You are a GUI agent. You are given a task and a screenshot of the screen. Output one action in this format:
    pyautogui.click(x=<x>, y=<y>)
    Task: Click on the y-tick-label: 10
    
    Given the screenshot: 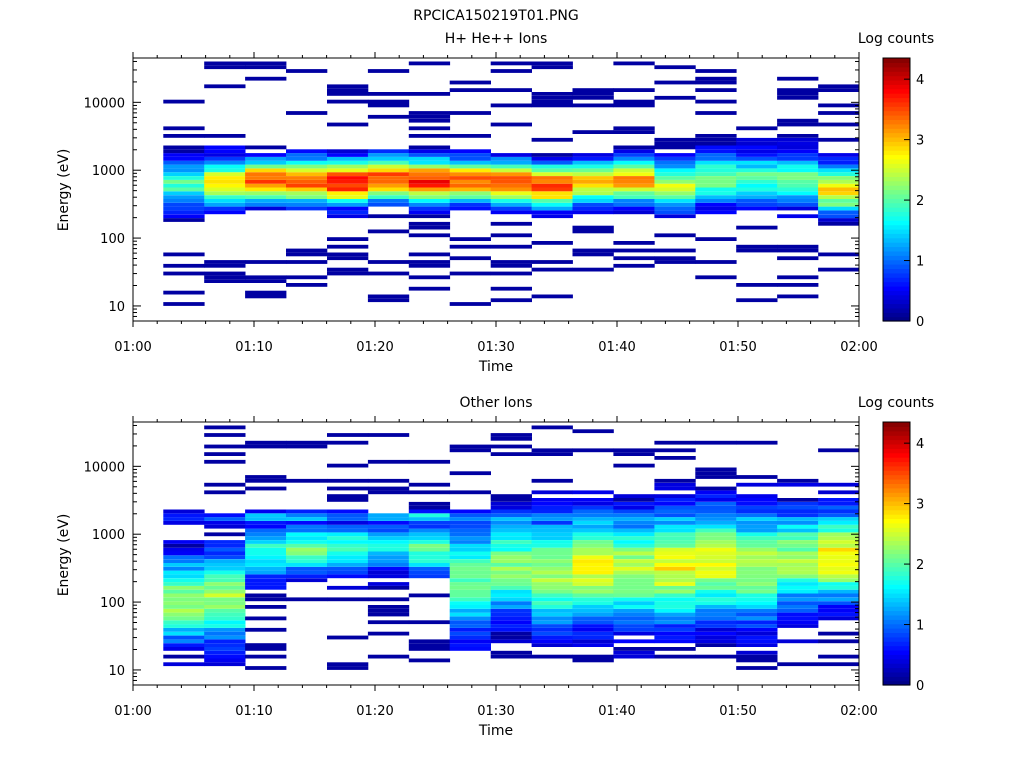 What is the action you would take?
    pyautogui.click(x=116, y=671)
    